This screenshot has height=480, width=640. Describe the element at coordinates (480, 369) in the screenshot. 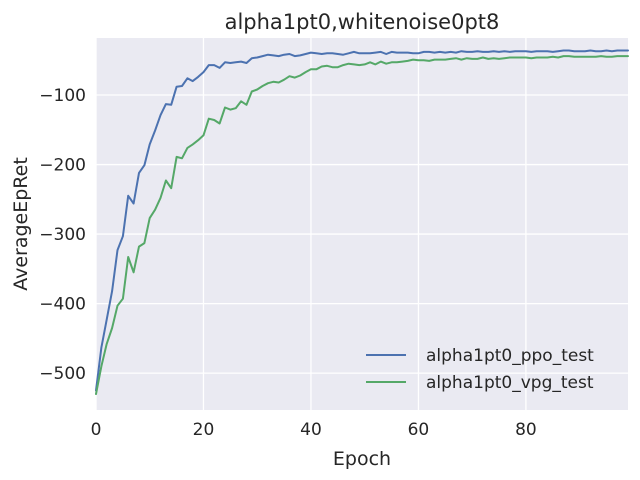

I see `legend: alpha1pt0_ppo_test alpha1pt0_vpg_test` at that location.